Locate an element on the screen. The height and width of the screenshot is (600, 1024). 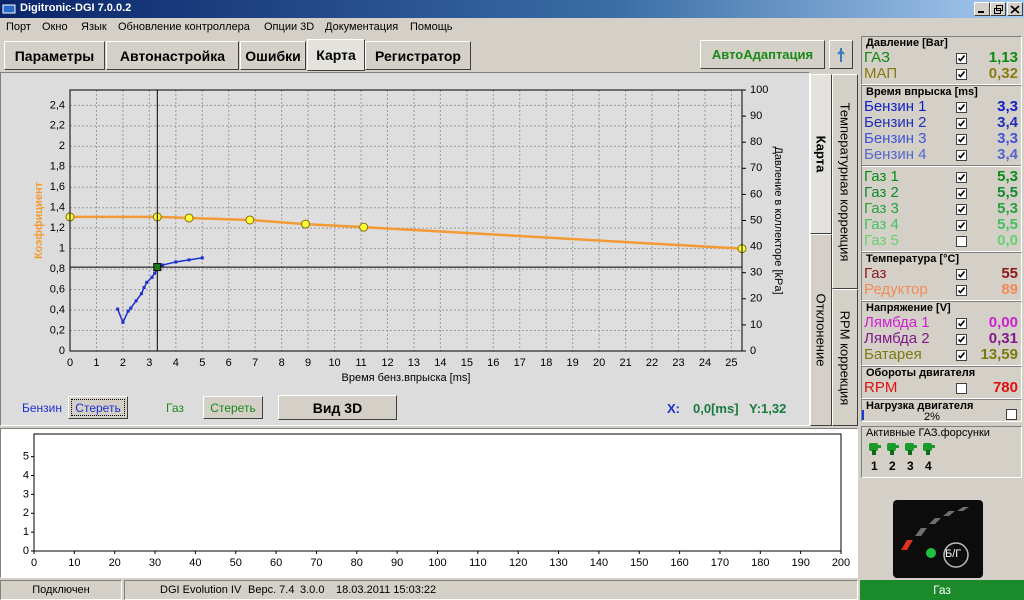
close-button is located at coordinates (1015, 9).